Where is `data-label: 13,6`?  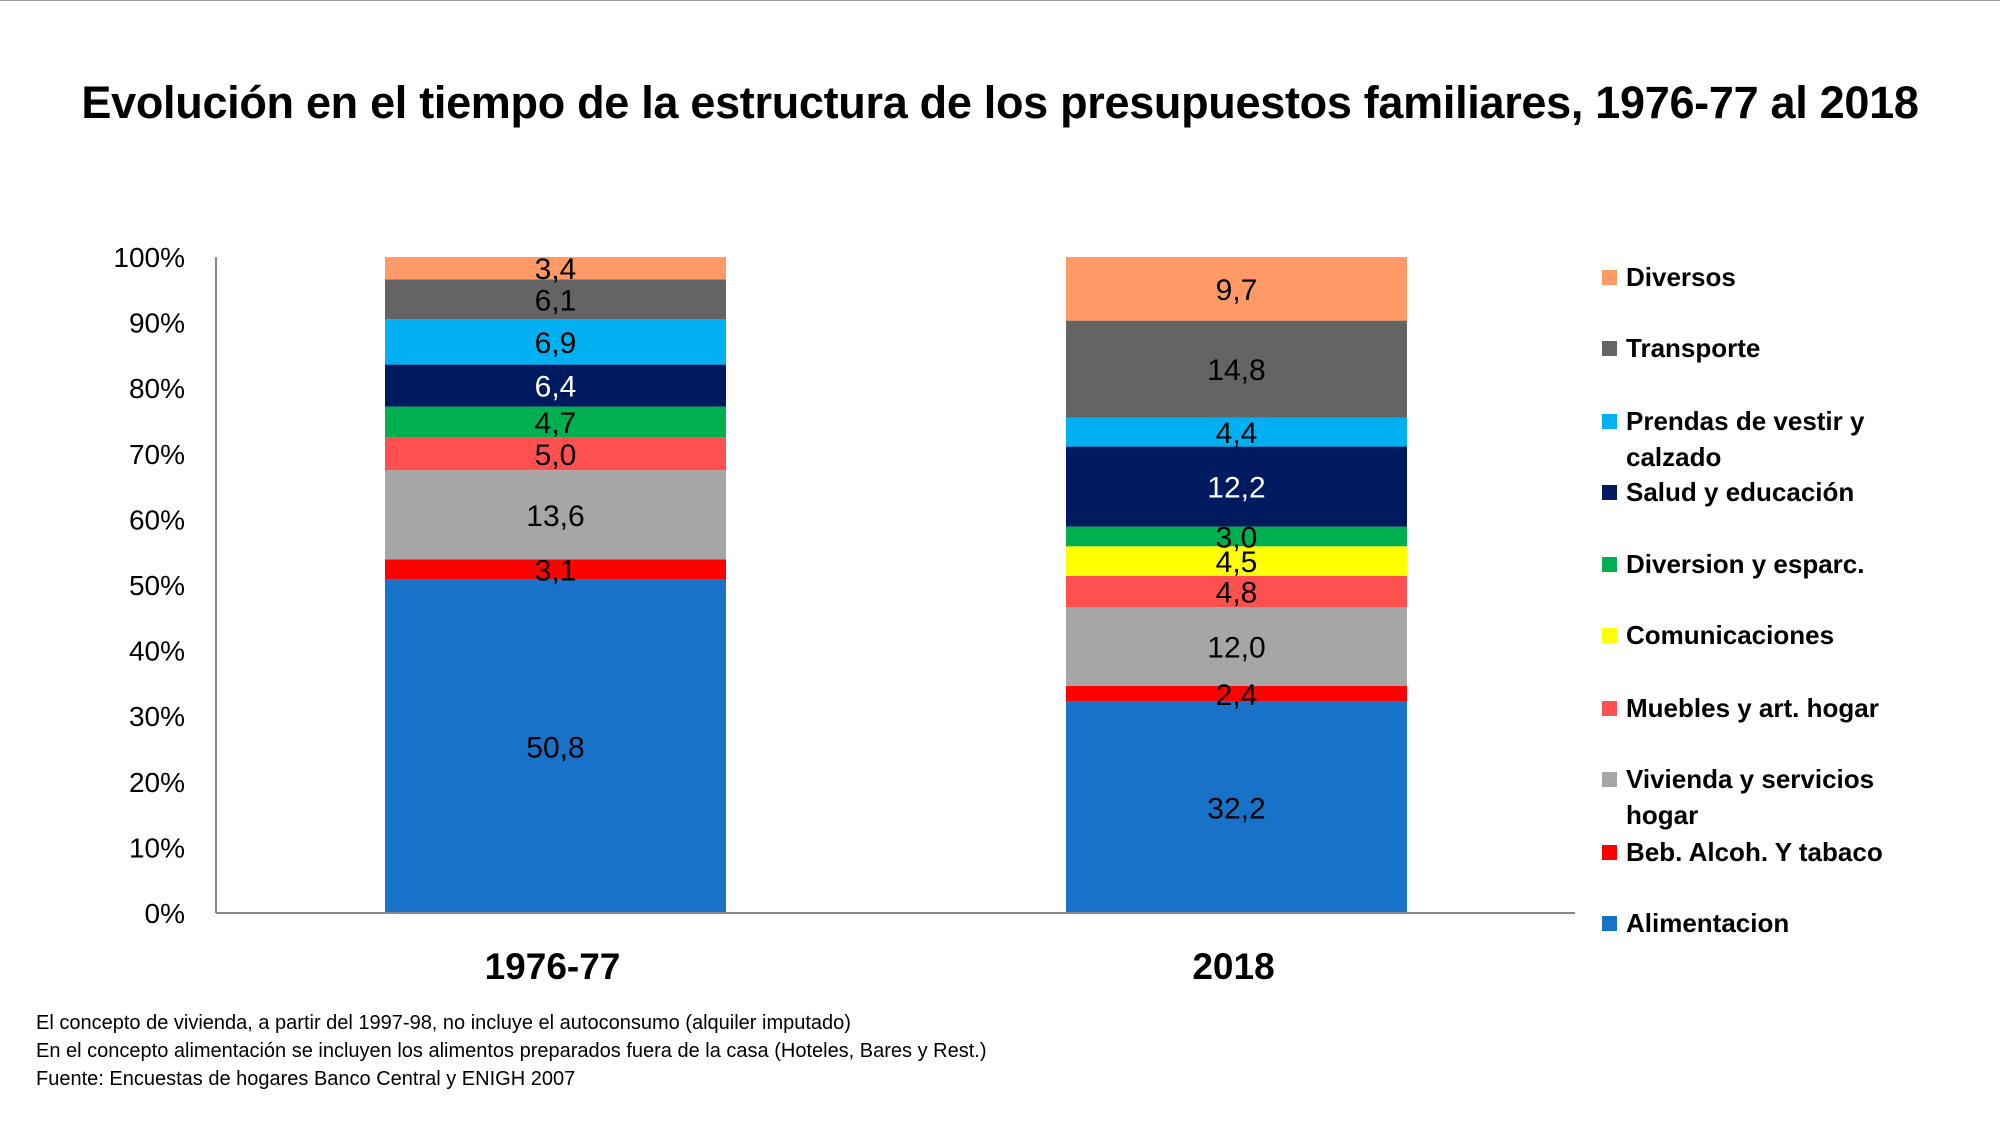 data-label: 13,6 is located at coordinates (555, 516).